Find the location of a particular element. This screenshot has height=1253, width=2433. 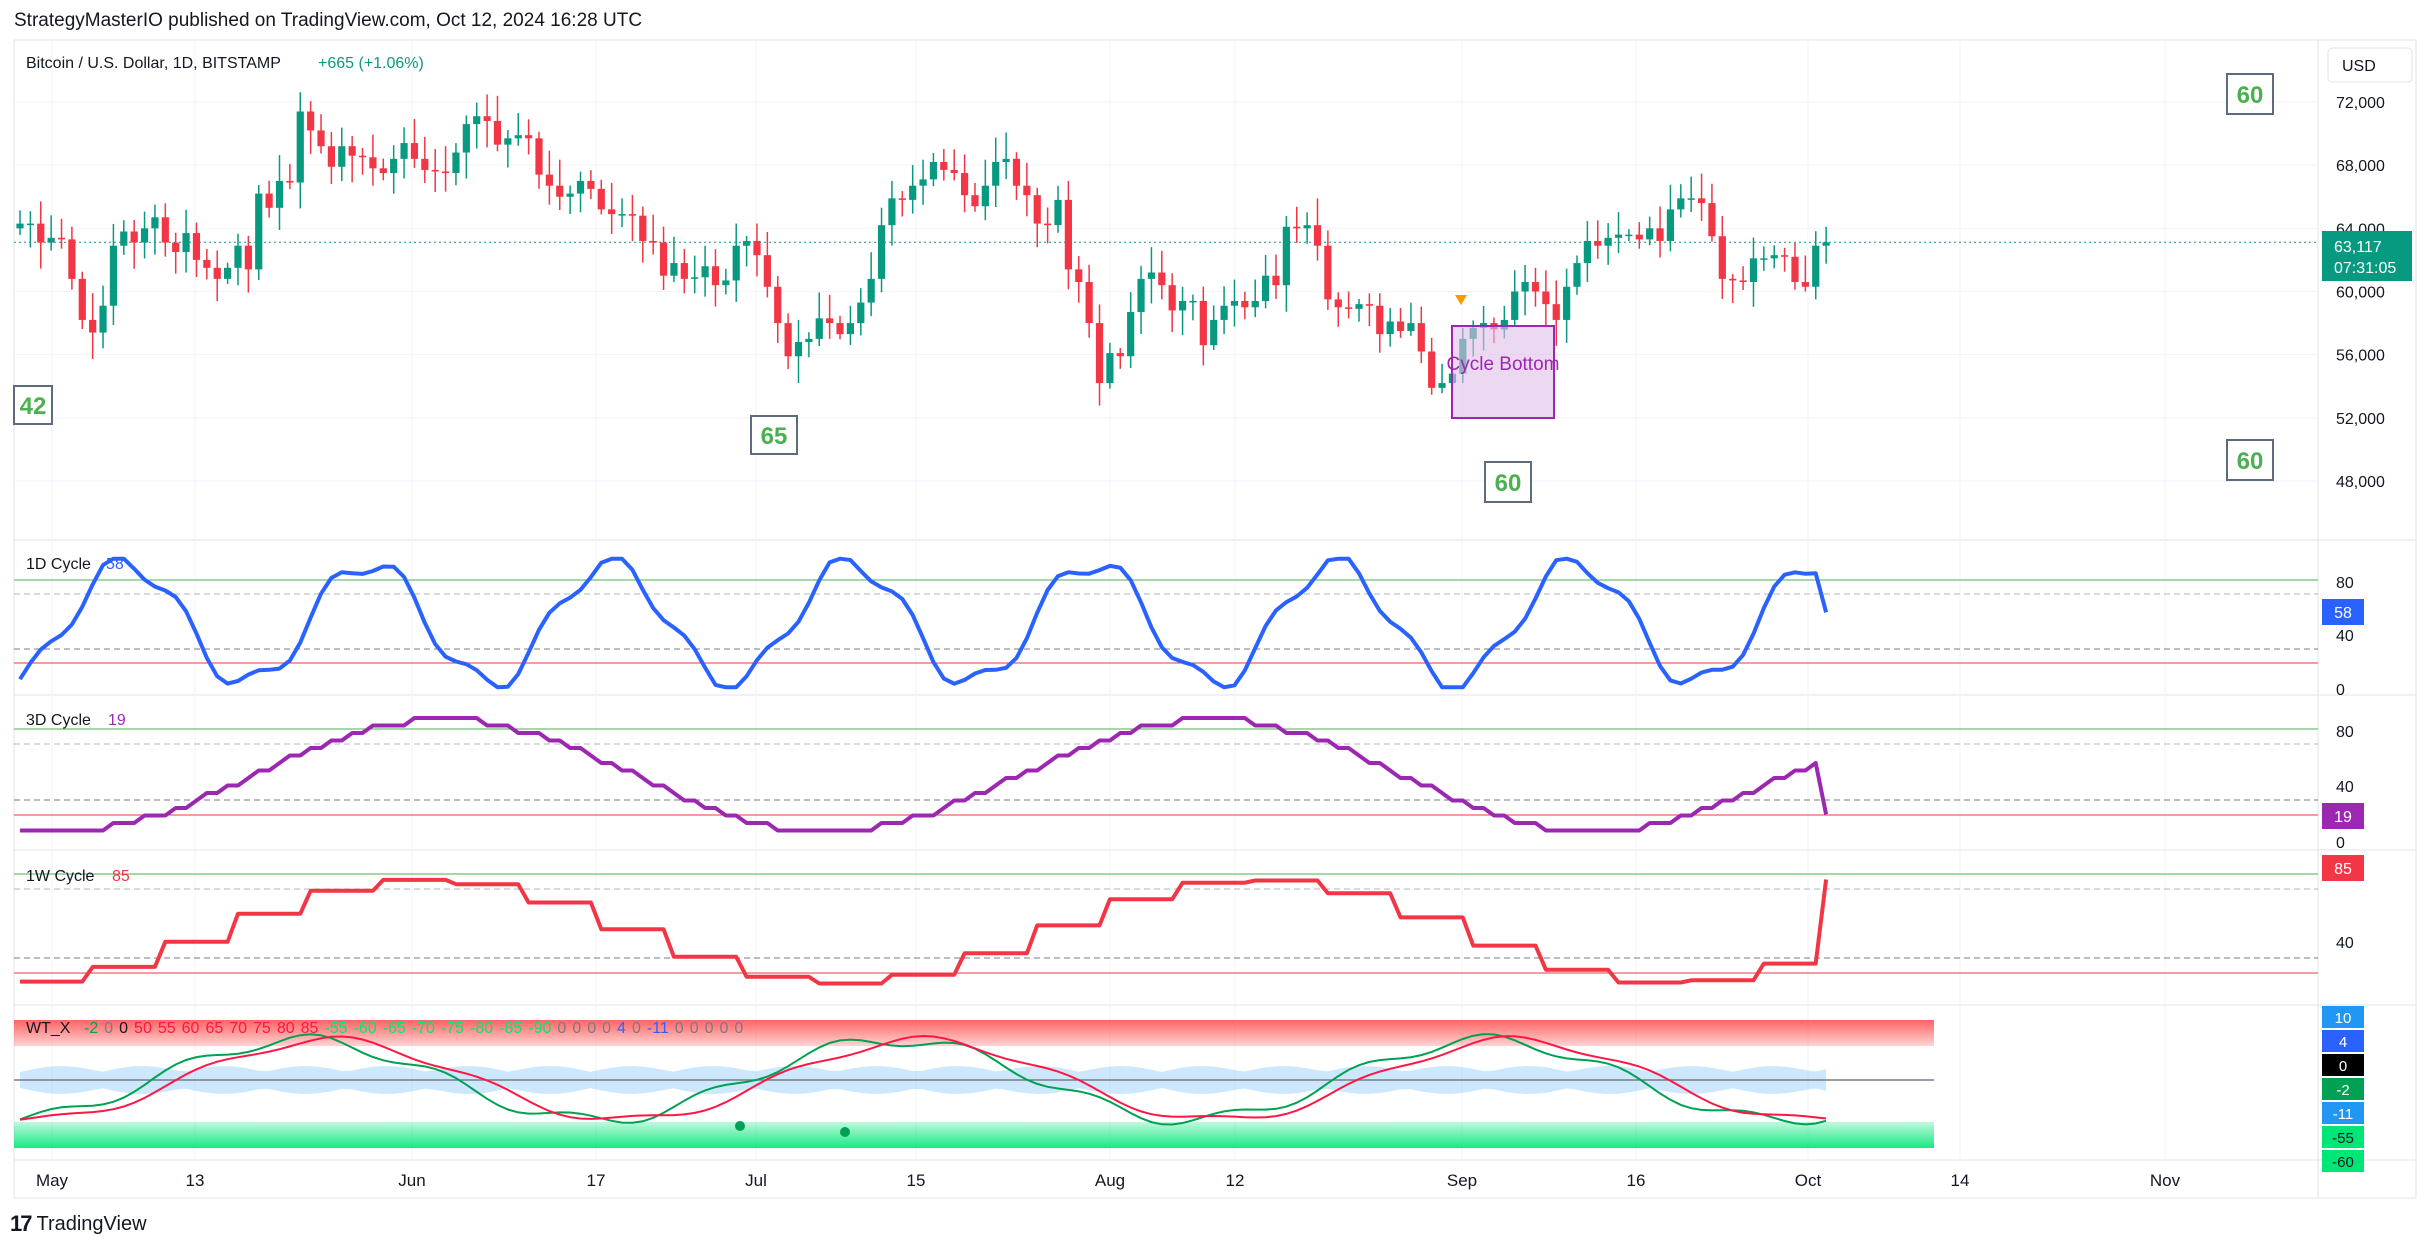

time-label: 13 is located at coordinates (195, 1180).